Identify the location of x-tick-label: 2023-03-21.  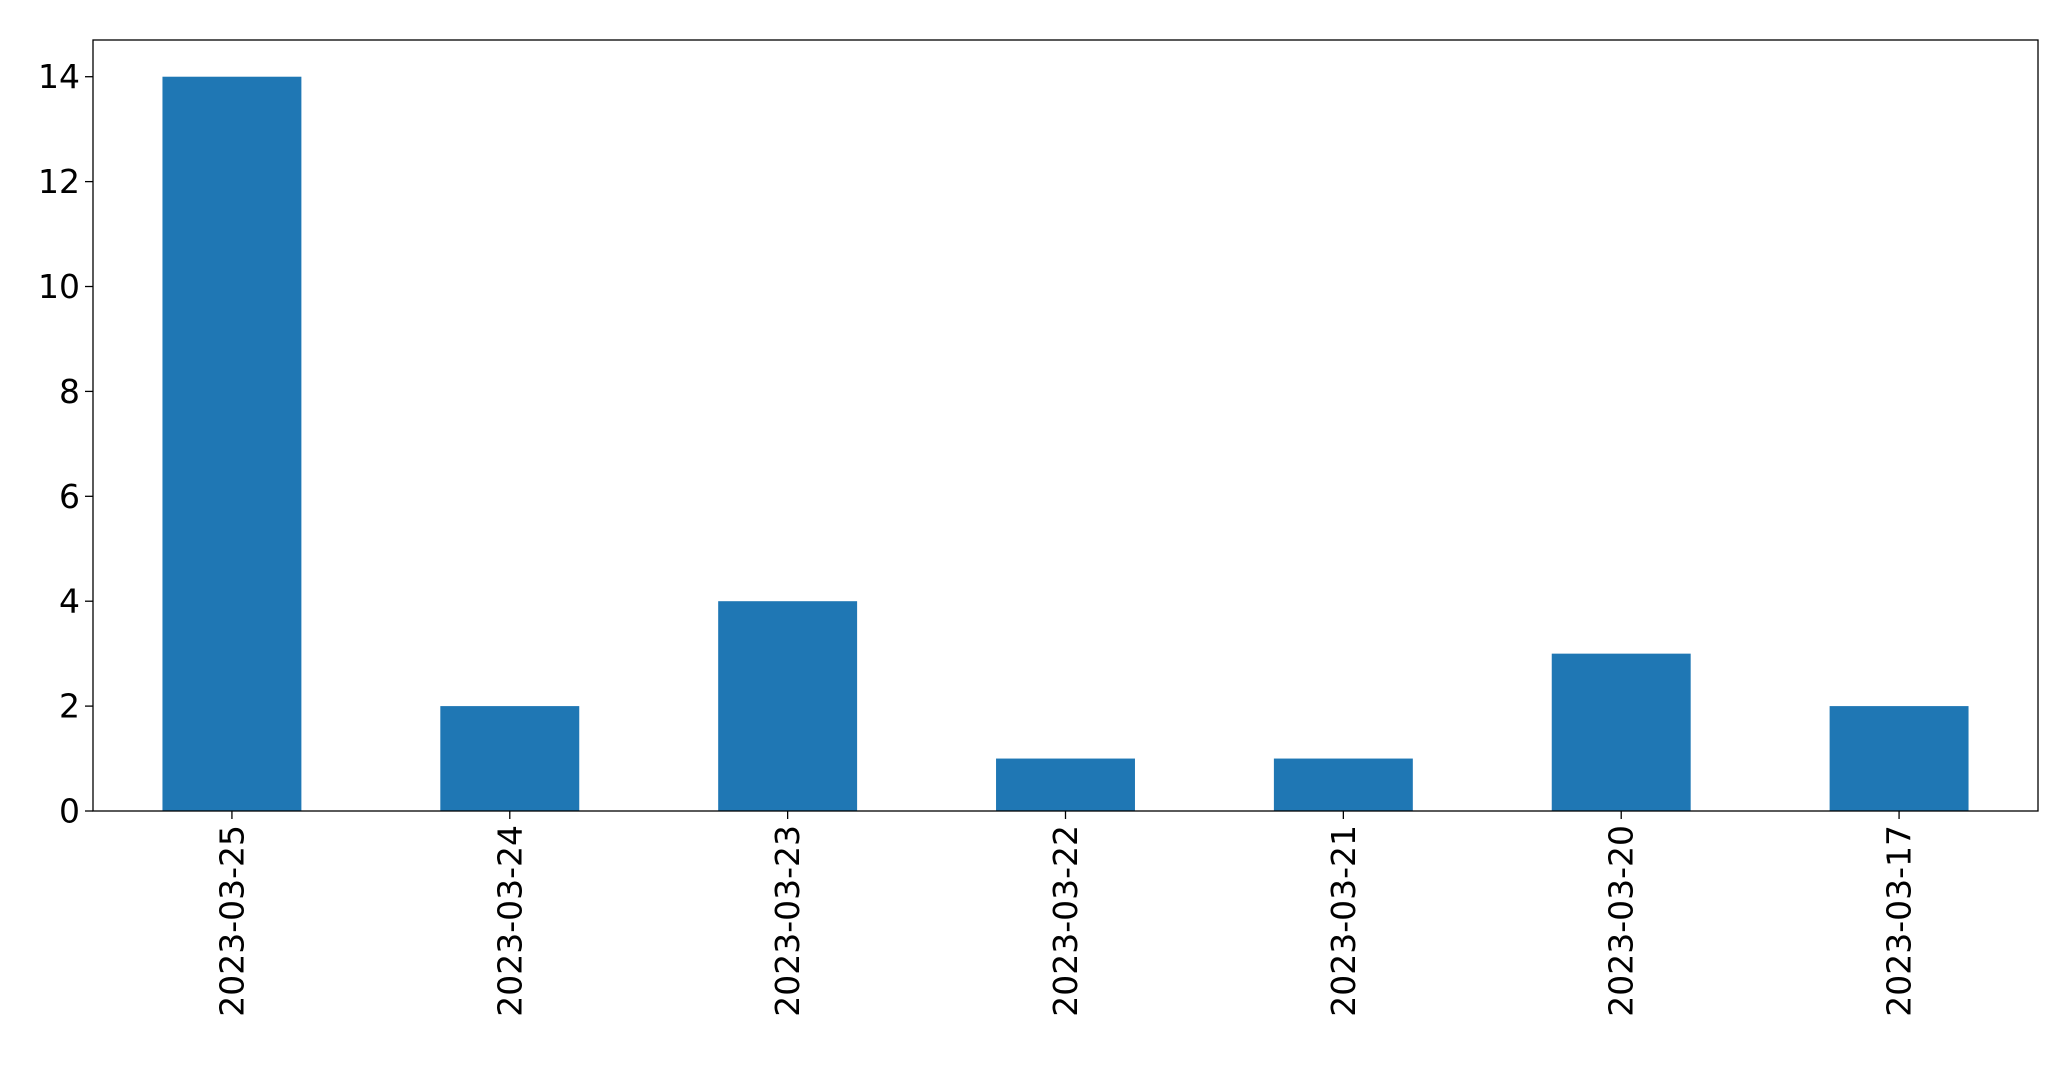
(1343, 921).